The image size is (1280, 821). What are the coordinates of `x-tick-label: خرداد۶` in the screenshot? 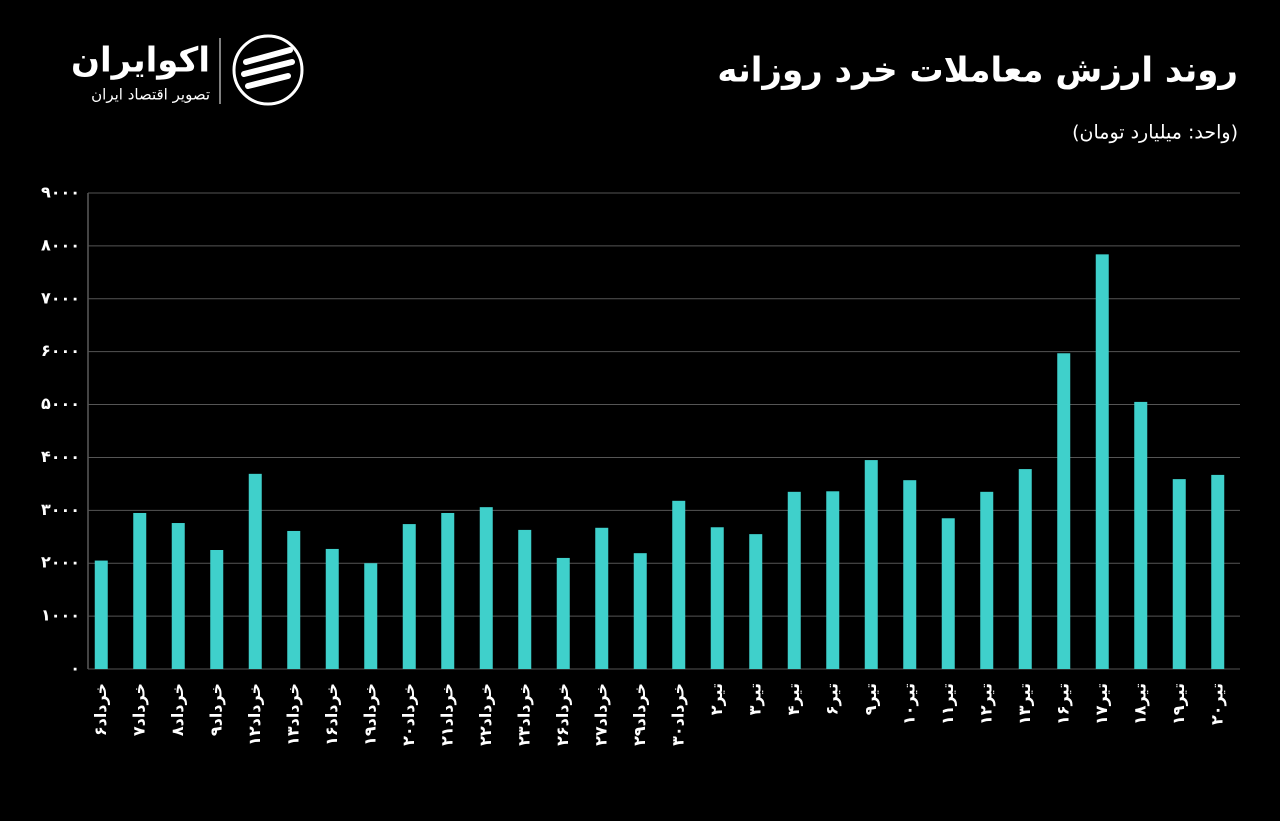 It's located at (100, 709).